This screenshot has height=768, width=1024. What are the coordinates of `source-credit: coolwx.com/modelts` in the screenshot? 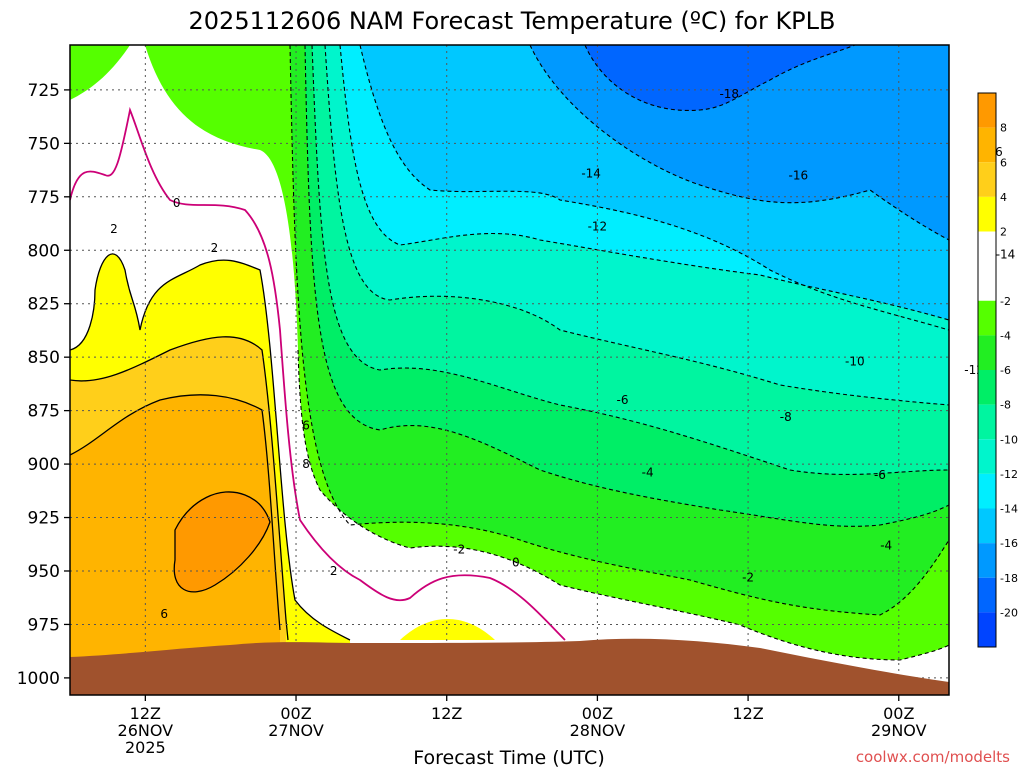 It's located at (933, 757).